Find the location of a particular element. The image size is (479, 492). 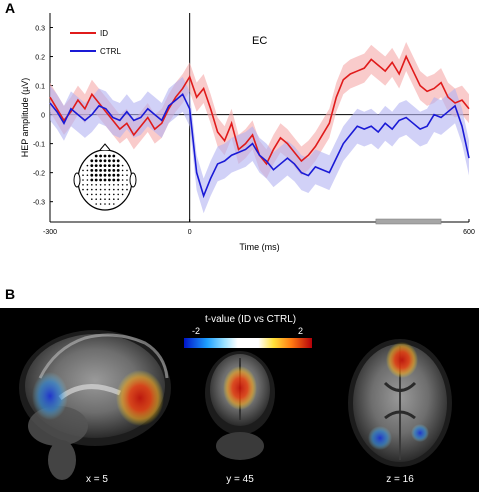

head-ear-left is located at coordinates (77, 180).